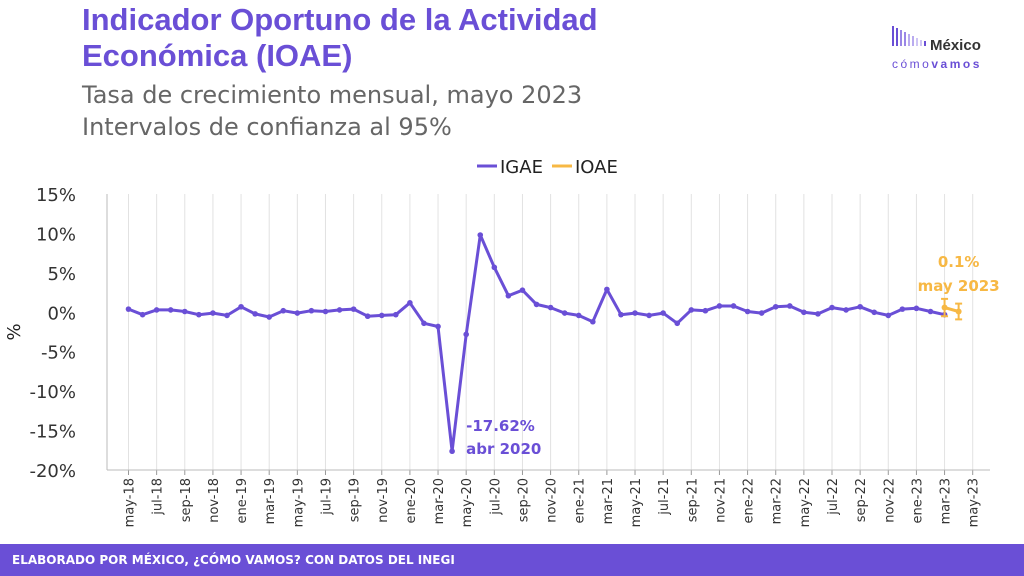  What do you see at coordinates (955, 45) in the screenshot?
I see `logo-name: México` at bounding box center [955, 45].